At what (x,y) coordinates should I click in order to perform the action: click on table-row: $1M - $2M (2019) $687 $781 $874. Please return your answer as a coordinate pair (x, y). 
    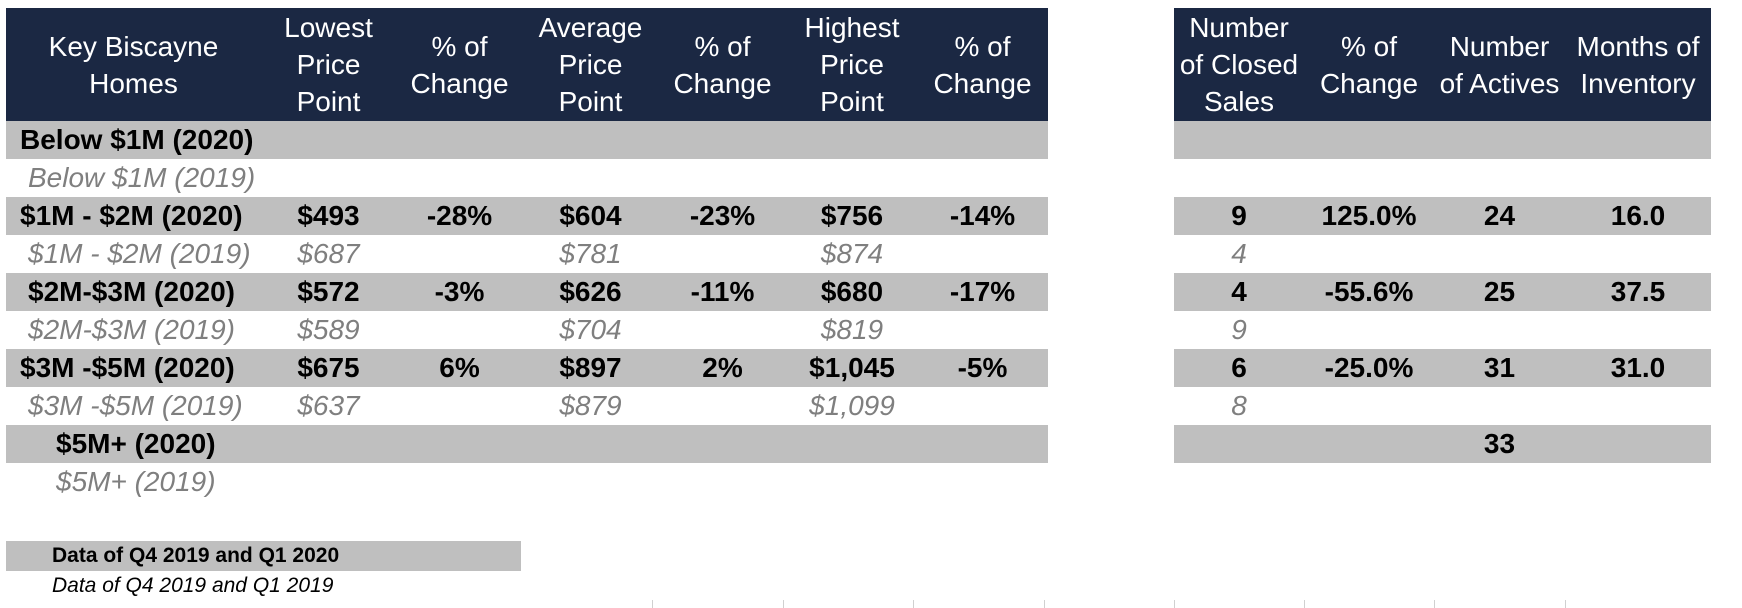
    Looking at the image, I should click on (527, 254).